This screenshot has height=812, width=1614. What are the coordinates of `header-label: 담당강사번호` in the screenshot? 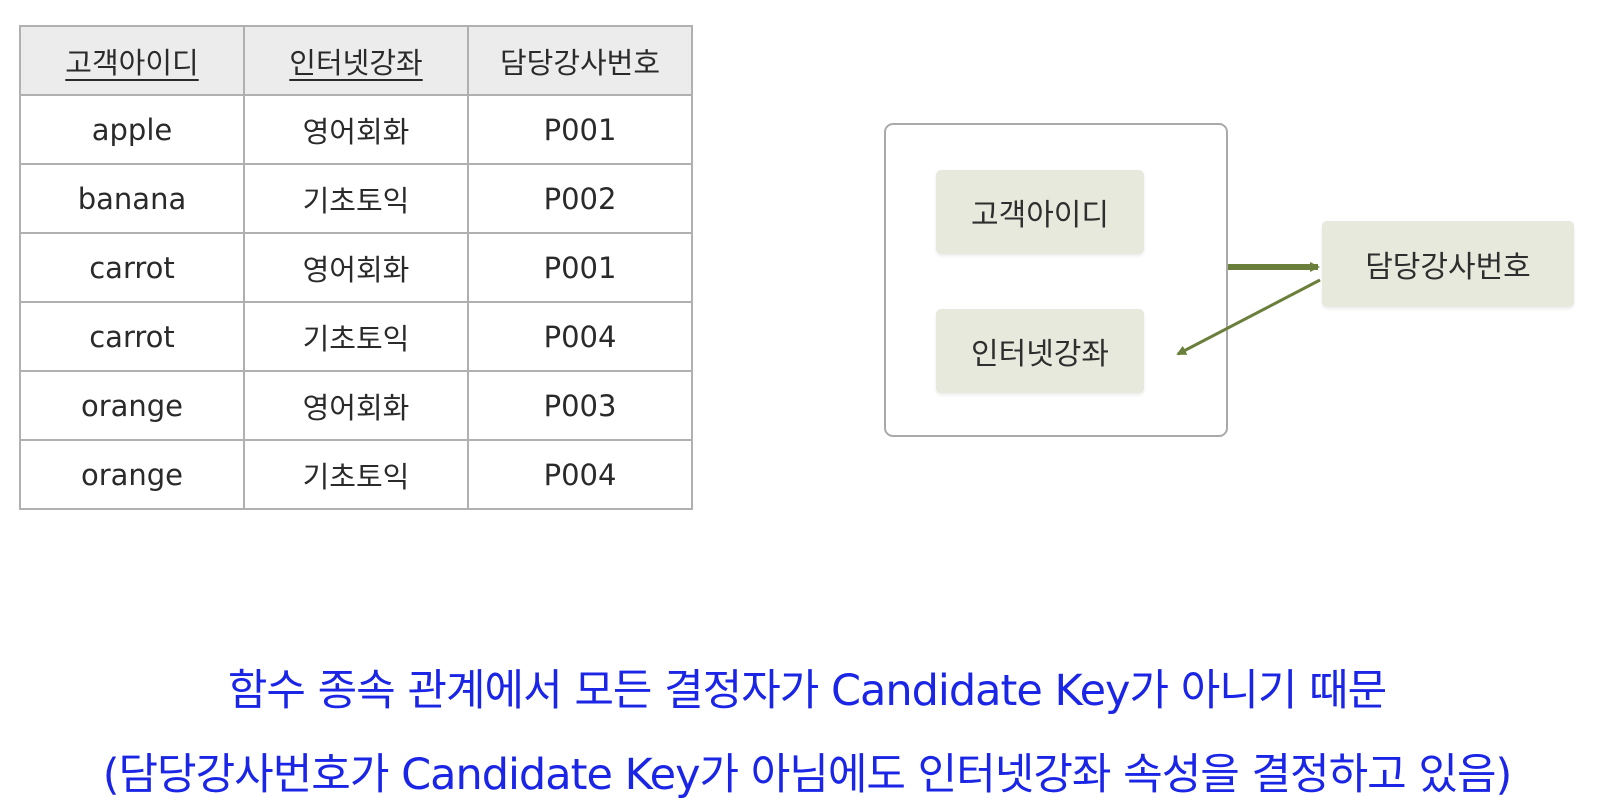 It's located at (580, 62).